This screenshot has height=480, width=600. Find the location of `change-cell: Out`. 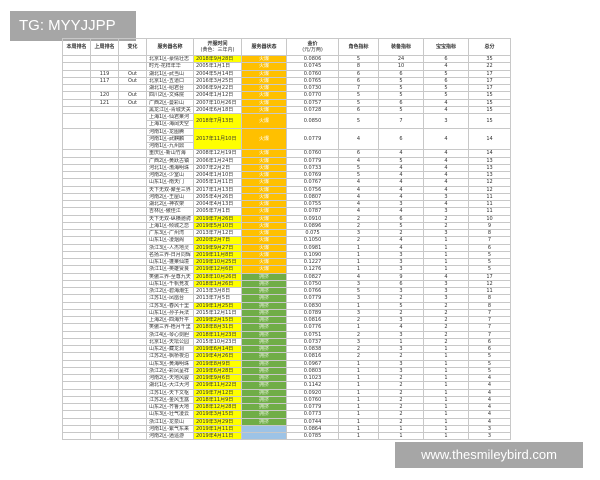

change-cell: Out is located at coordinates (132, 102).